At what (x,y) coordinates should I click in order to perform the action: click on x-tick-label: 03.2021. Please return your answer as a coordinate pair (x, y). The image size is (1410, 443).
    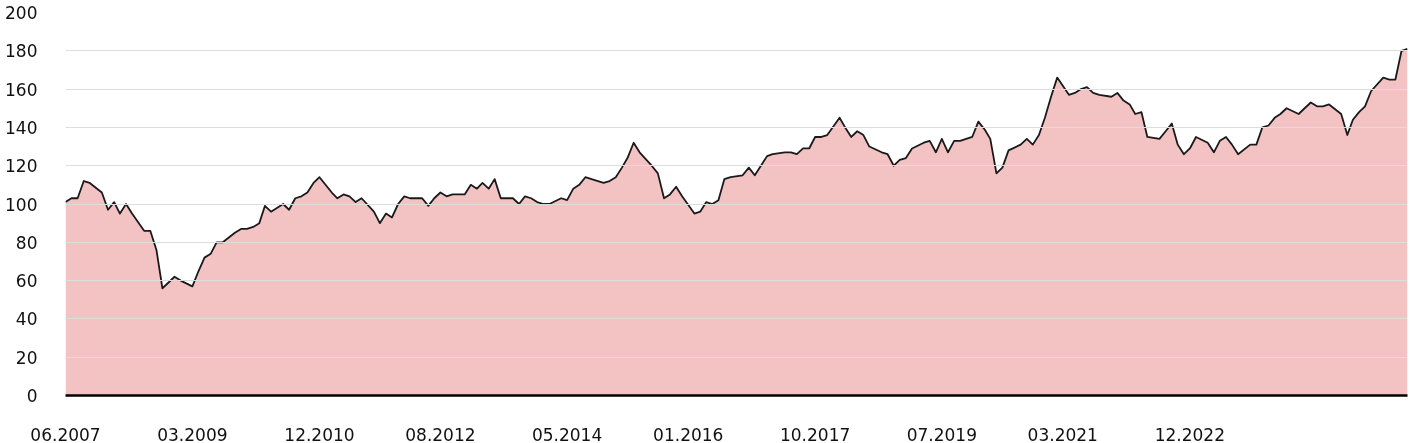
    Looking at the image, I should click on (1062, 433).